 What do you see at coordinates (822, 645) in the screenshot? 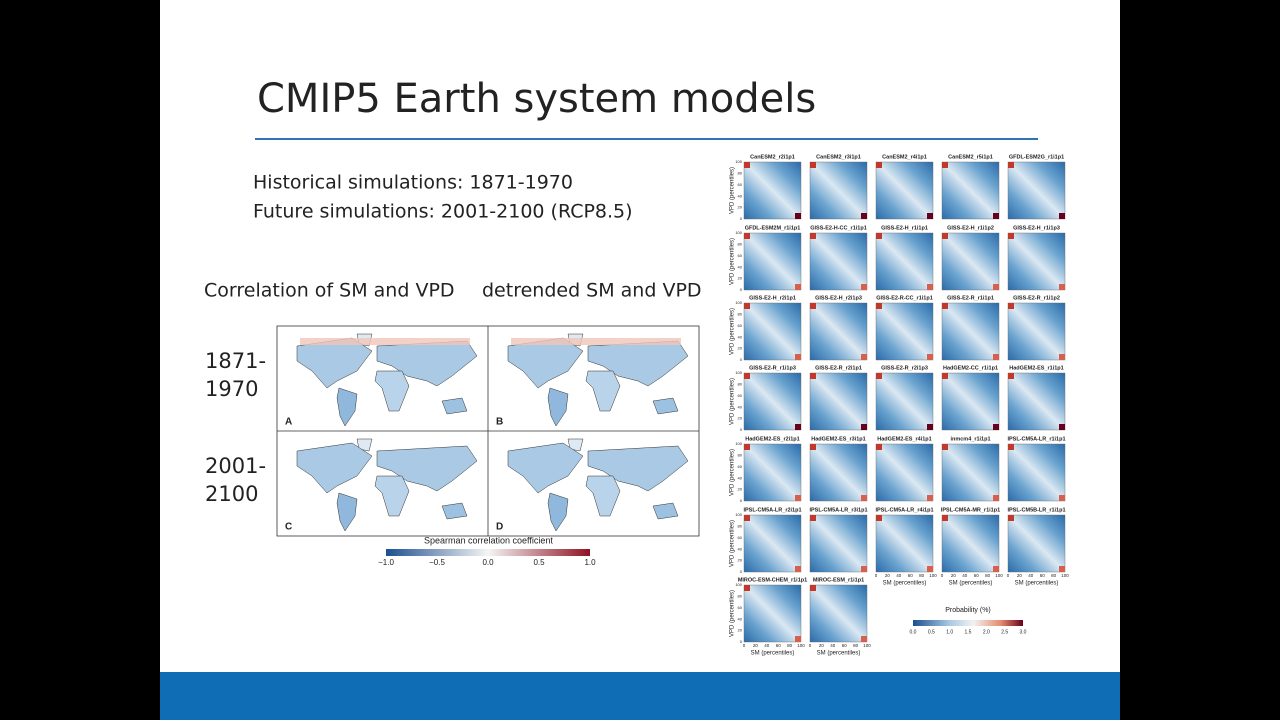
I see `x-tick-label: 20` at bounding box center [822, 645].